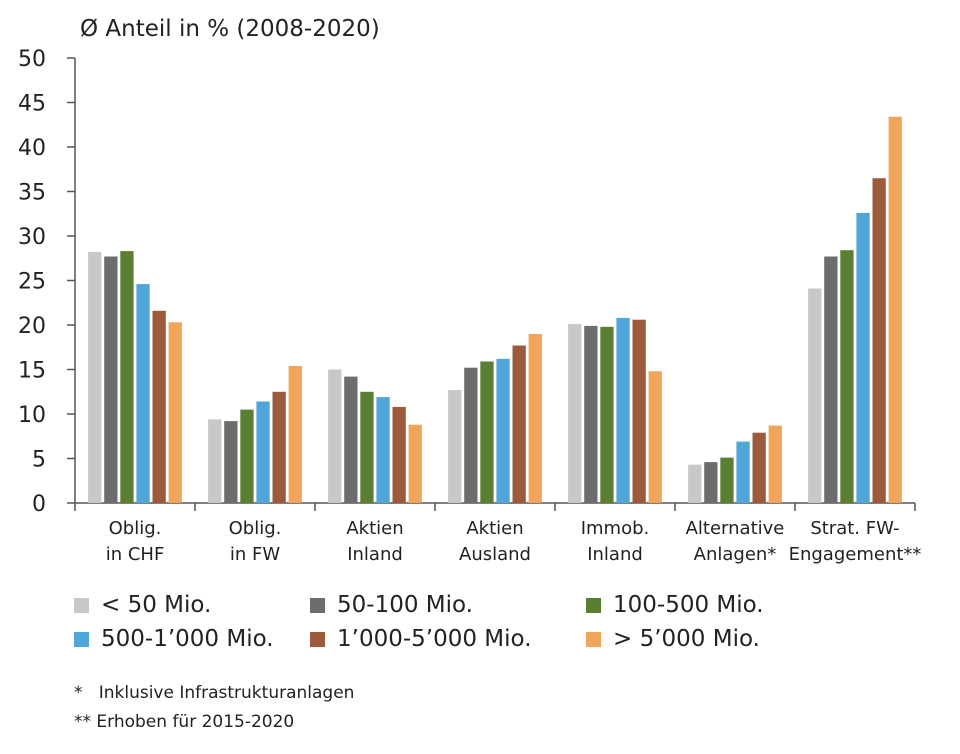 The height and width of the screenshot is (754, 960). Describe the element at coordinates (32, 59) in the screenshot. I see `y-tick-label: 50` at that location.